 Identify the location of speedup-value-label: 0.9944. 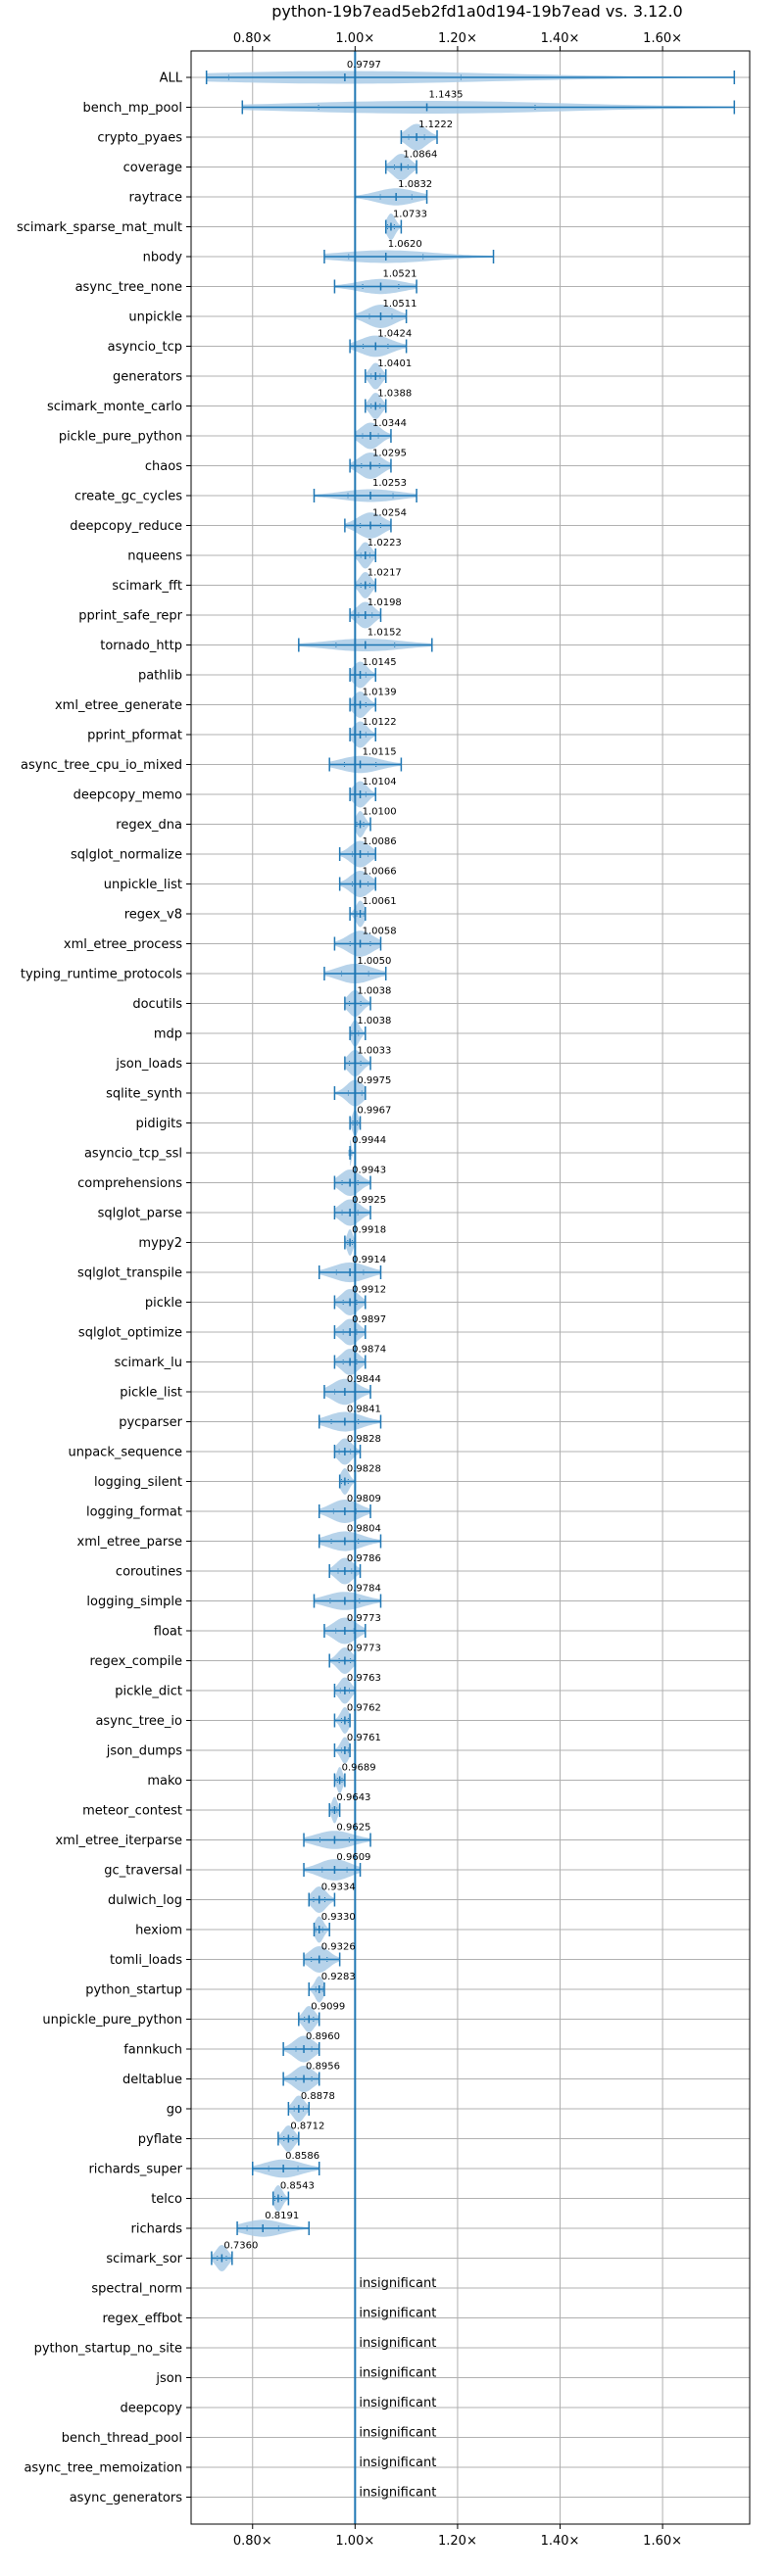
(369, 1140).